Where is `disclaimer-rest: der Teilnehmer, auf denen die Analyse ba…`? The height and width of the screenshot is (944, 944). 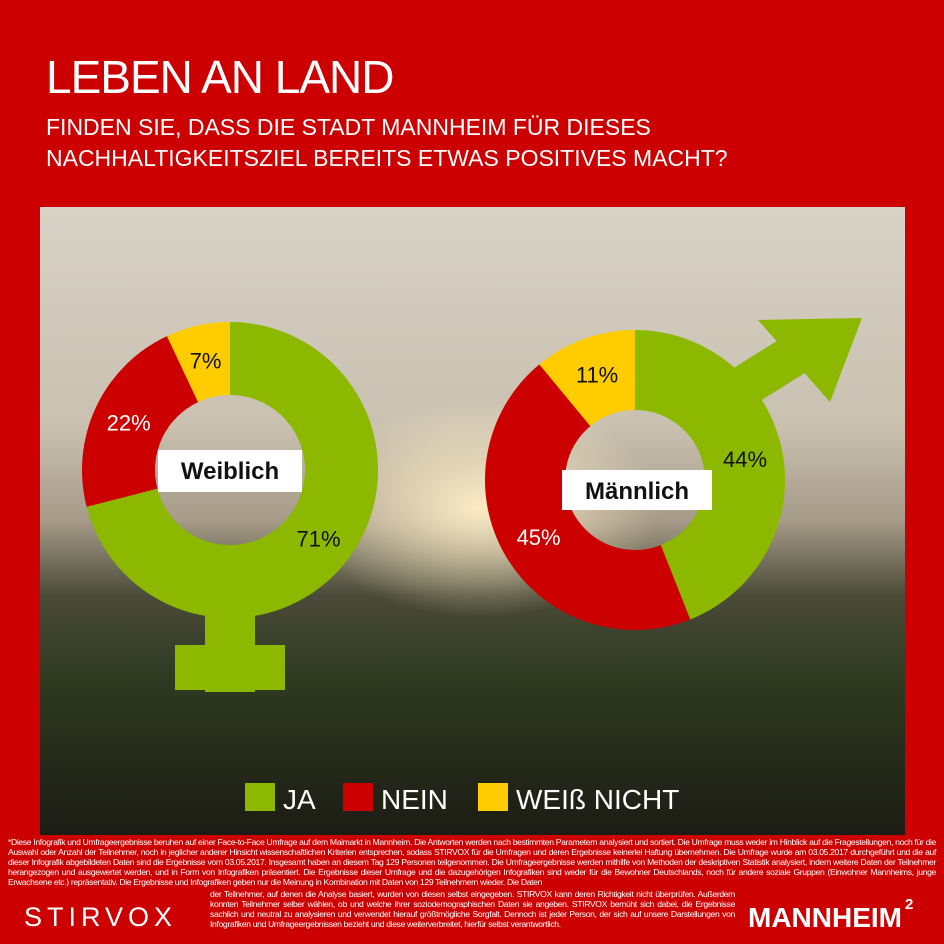 disclaimer-rest: der Teilnehmer, auf denen die Analyse ba… is located at coordinates (472, 909).